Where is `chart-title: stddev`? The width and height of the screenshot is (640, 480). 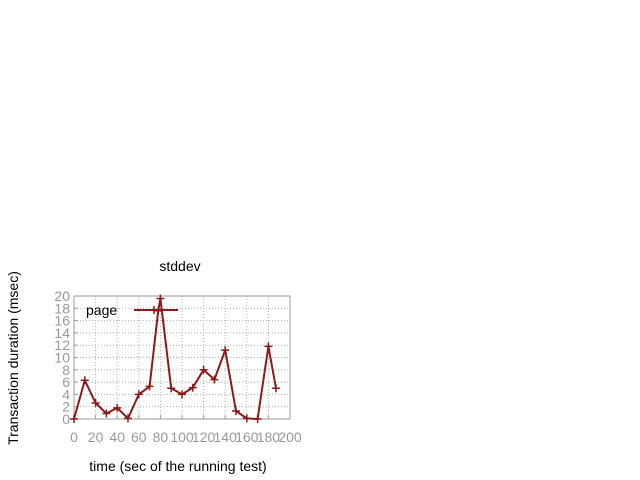
chart-title: stddev is located at coordinates (179, 266).